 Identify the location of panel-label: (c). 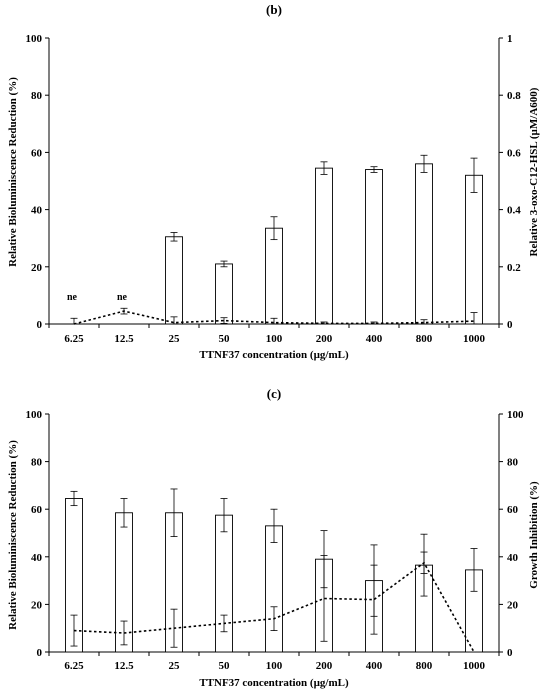
(274, 393).